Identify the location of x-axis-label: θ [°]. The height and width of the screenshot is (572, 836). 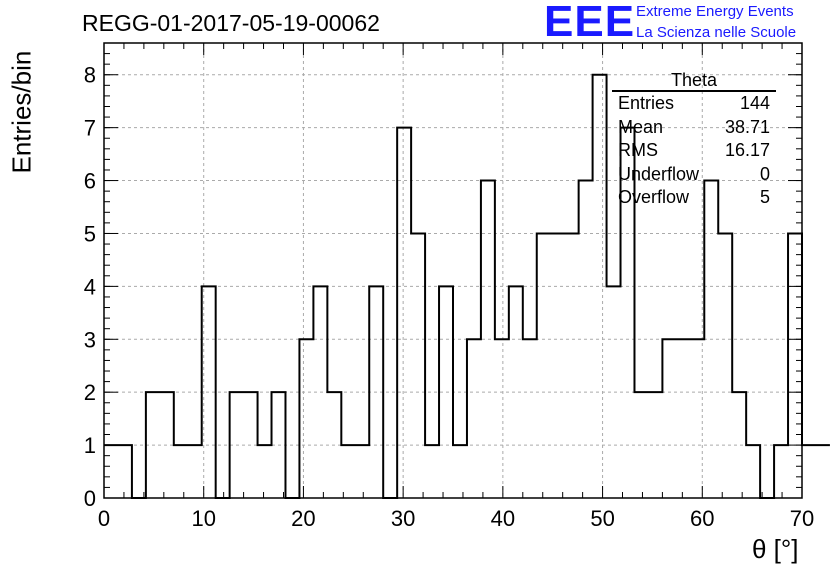
(775, 549).